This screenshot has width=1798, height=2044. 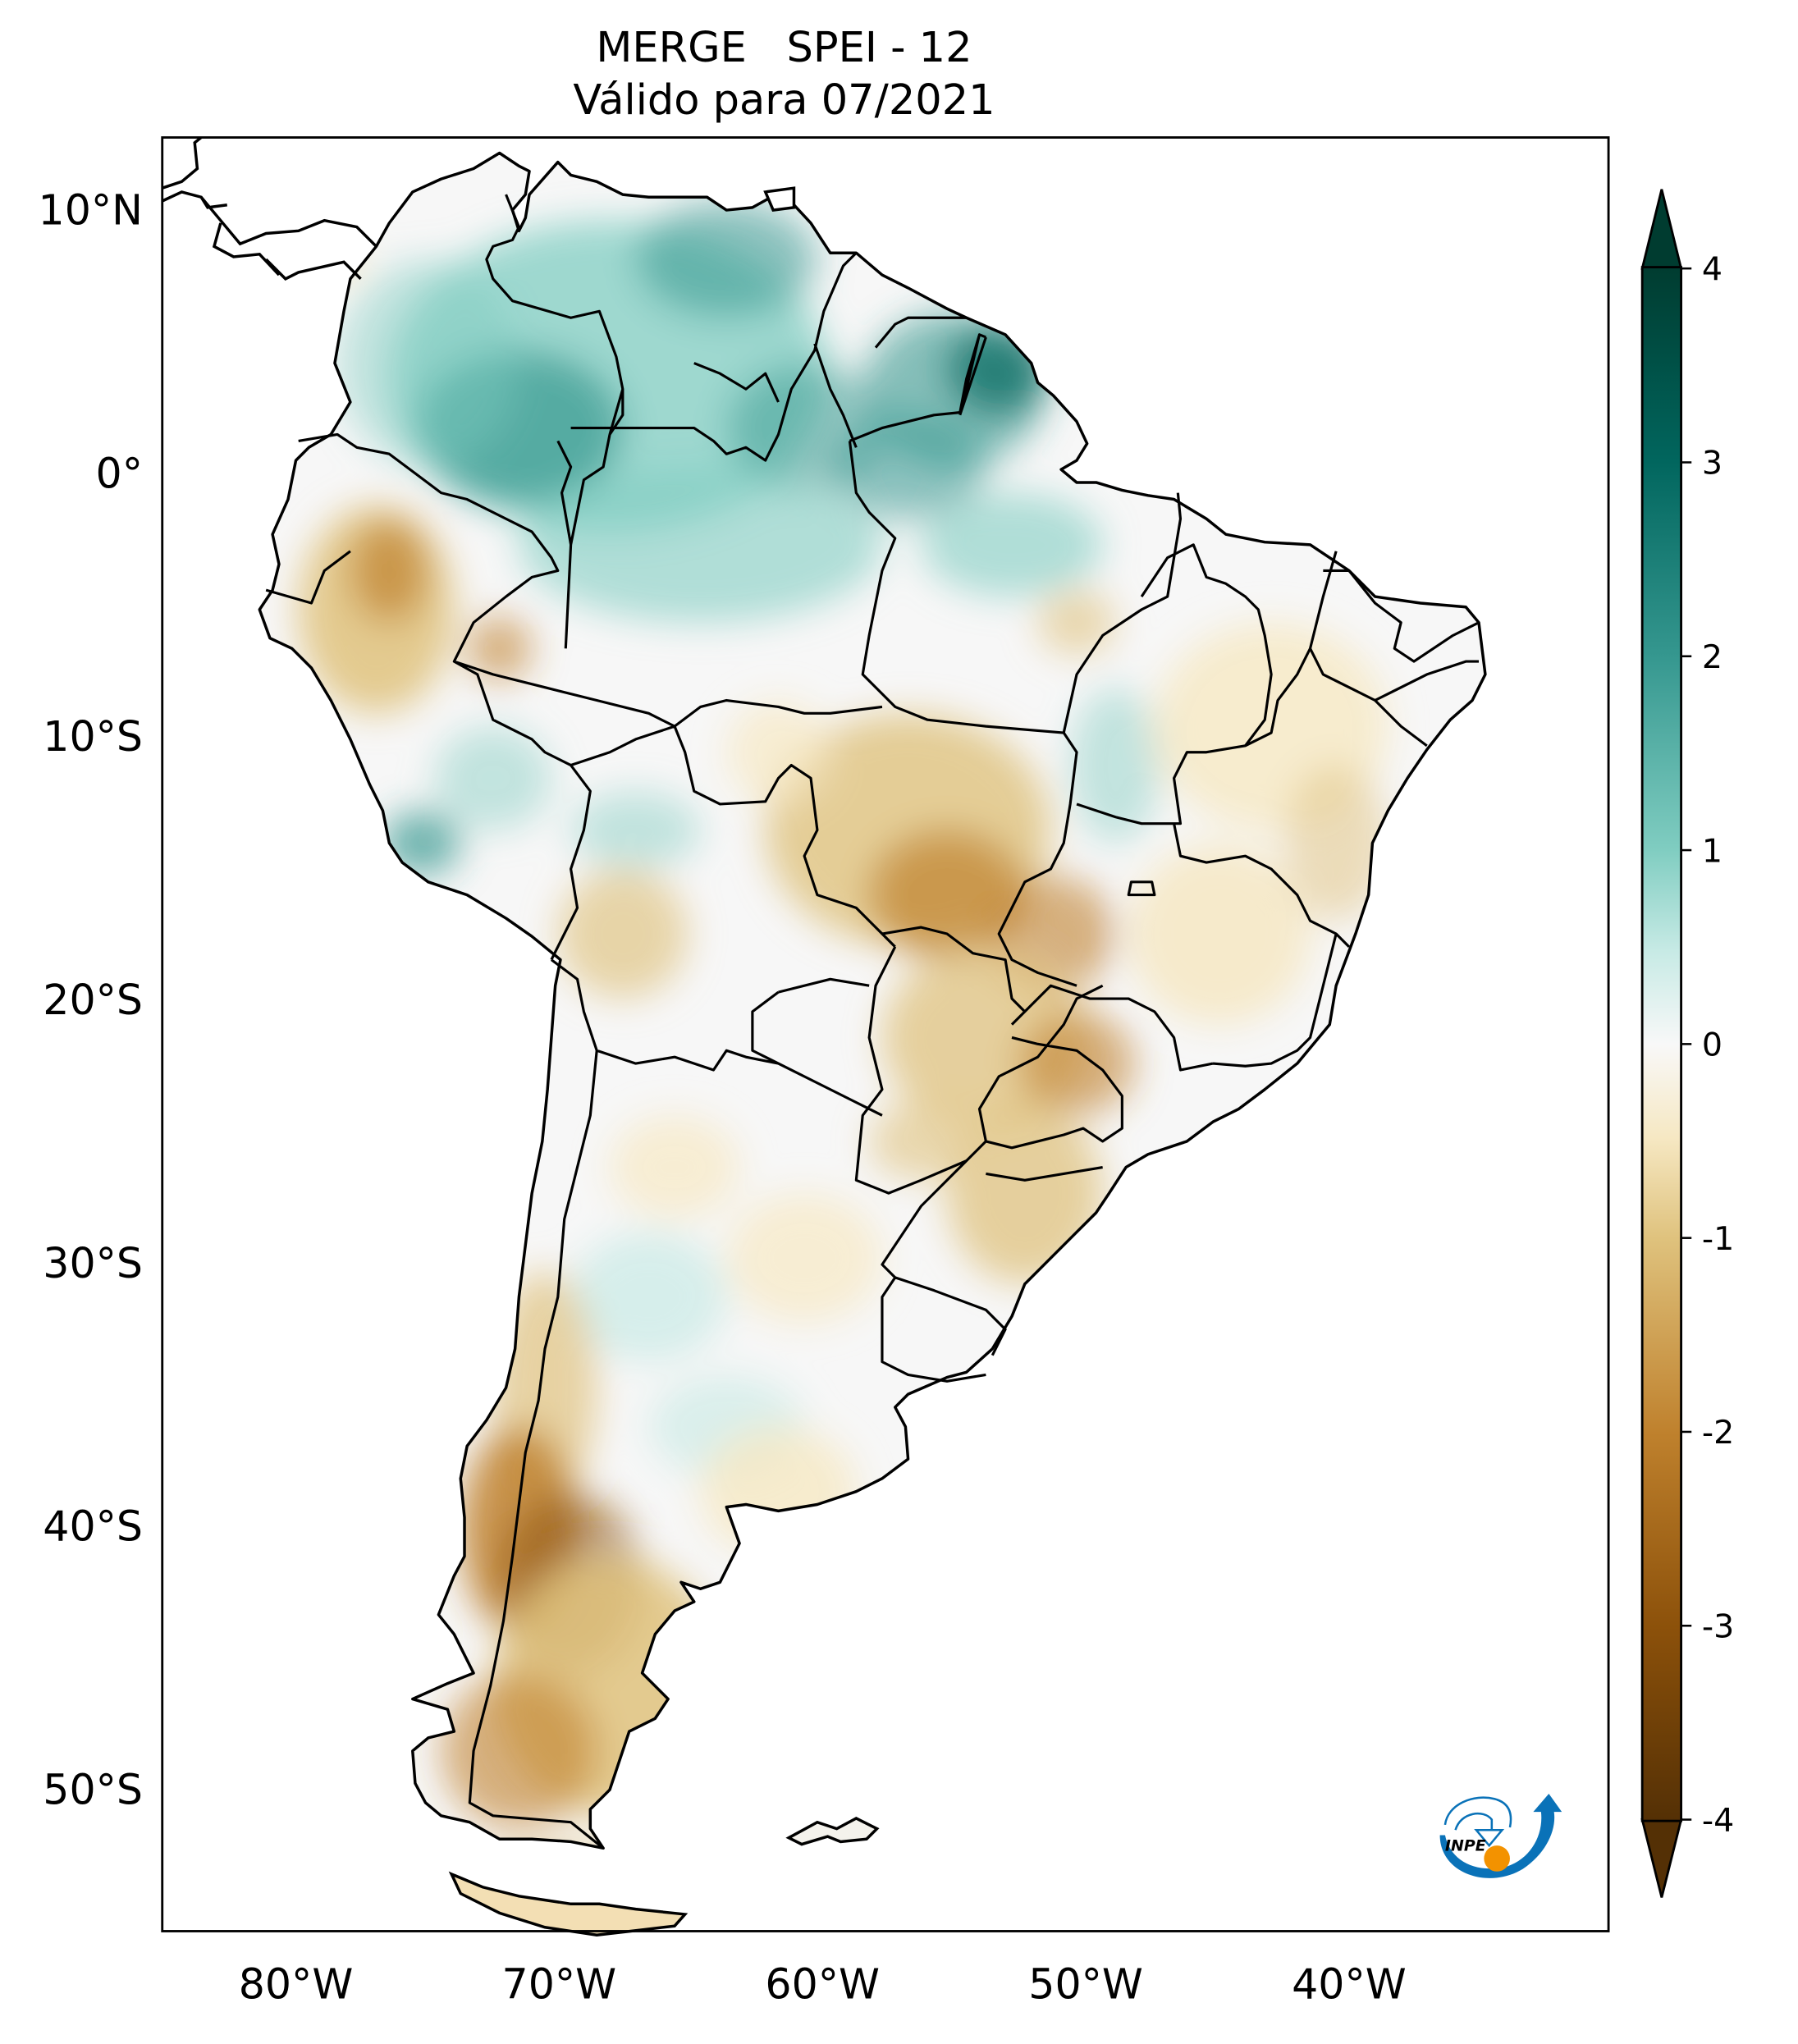 What do you see at coordinates (1477, 1812) in the screenshot?
I see `logo-swirl-outer` at bounding box center [1477, 1812].